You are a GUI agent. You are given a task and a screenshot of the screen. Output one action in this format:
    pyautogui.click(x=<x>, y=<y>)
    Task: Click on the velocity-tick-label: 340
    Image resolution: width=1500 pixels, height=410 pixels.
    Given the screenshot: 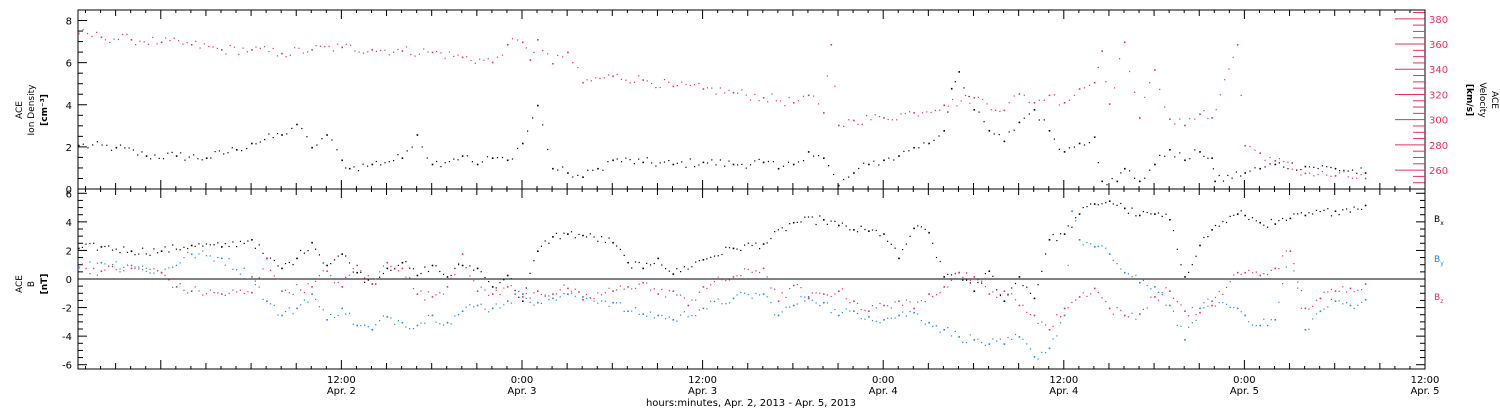 What is the action you would take?
    pyautogui.click(x=1438, y=70)
    